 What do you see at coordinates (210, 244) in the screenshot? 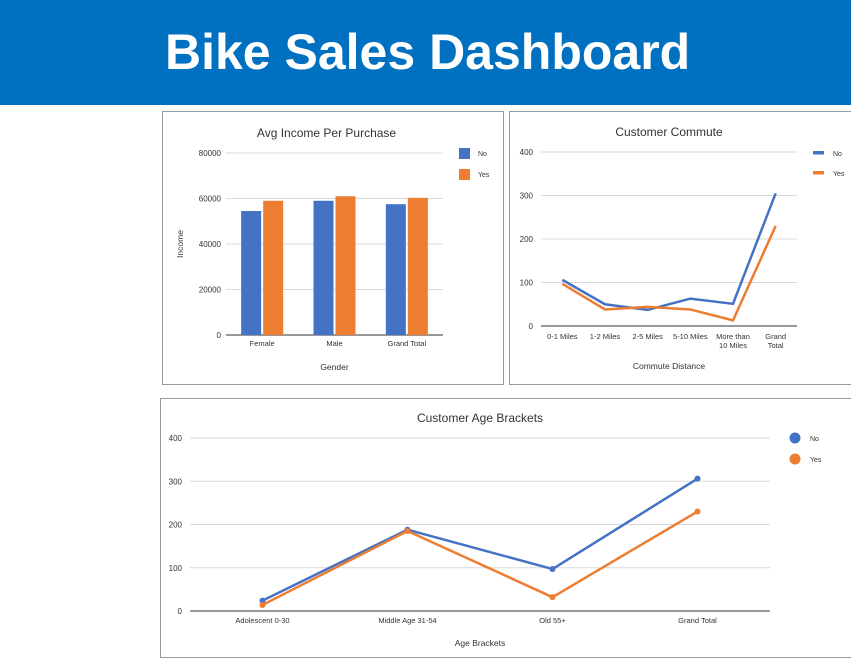
I see `y-tick-label: 40000` at bounding box center [210, 244].